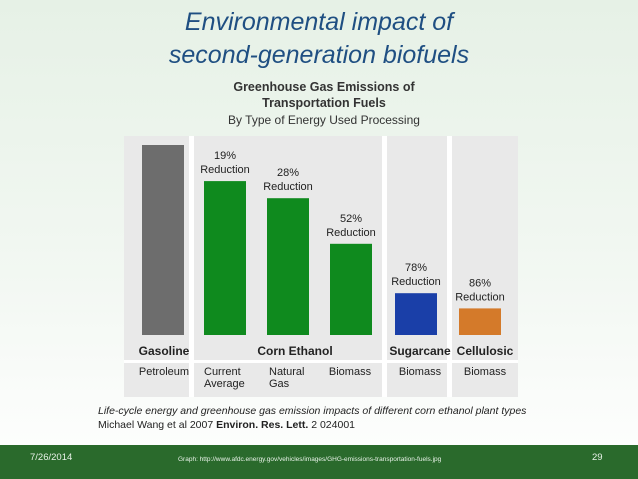 This screenshot has width=638, height=479. Describe the element at coordinates (288, 173) in the screenshot. I see `bar-data-label-pct: 28%` at that location.